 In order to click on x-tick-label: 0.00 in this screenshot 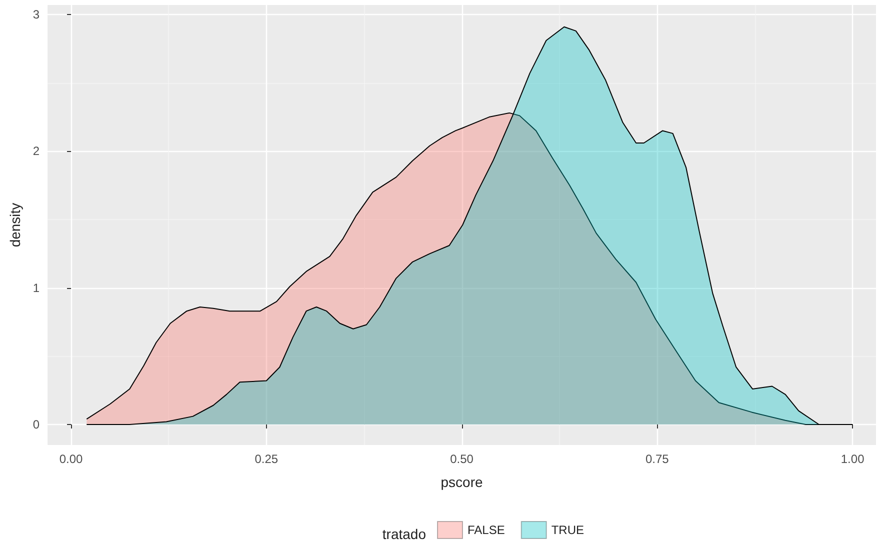, I will do `click(71, 459)`.